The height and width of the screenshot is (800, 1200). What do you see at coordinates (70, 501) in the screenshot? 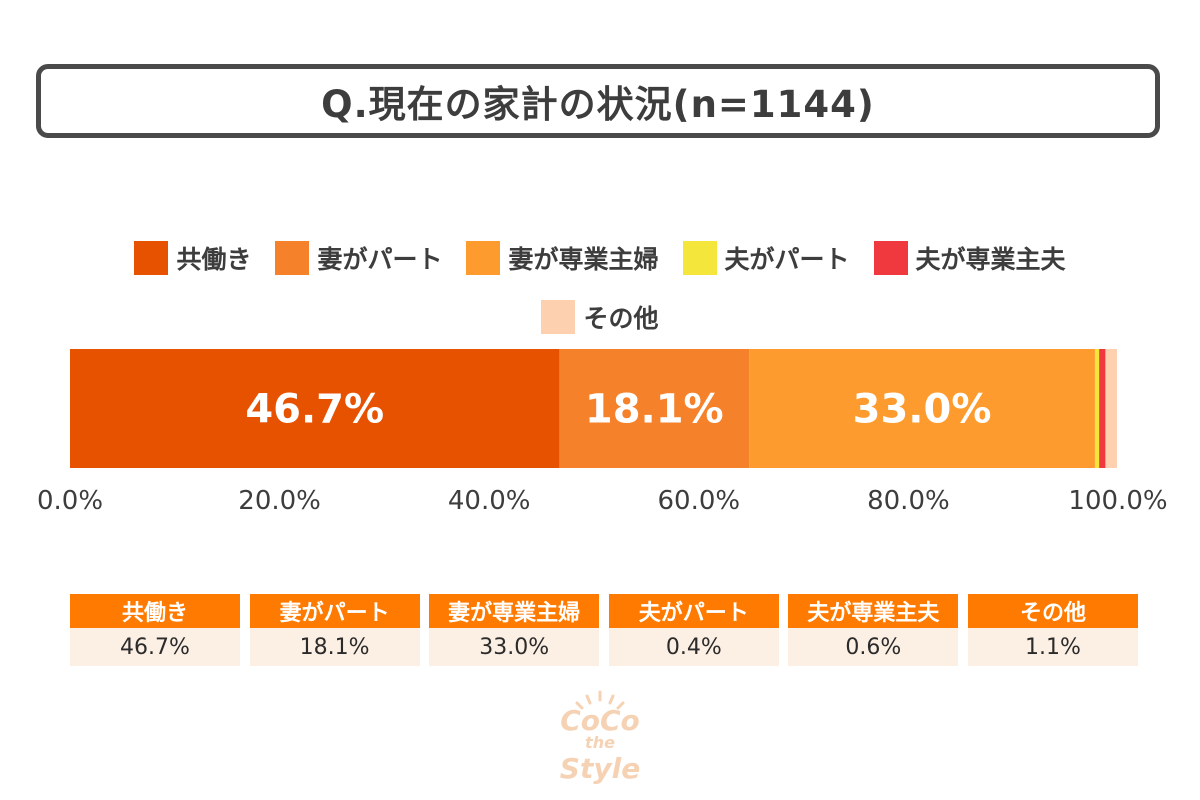
I see `x-tick-label-0: 0.0%` at bounding box center [70, 501].